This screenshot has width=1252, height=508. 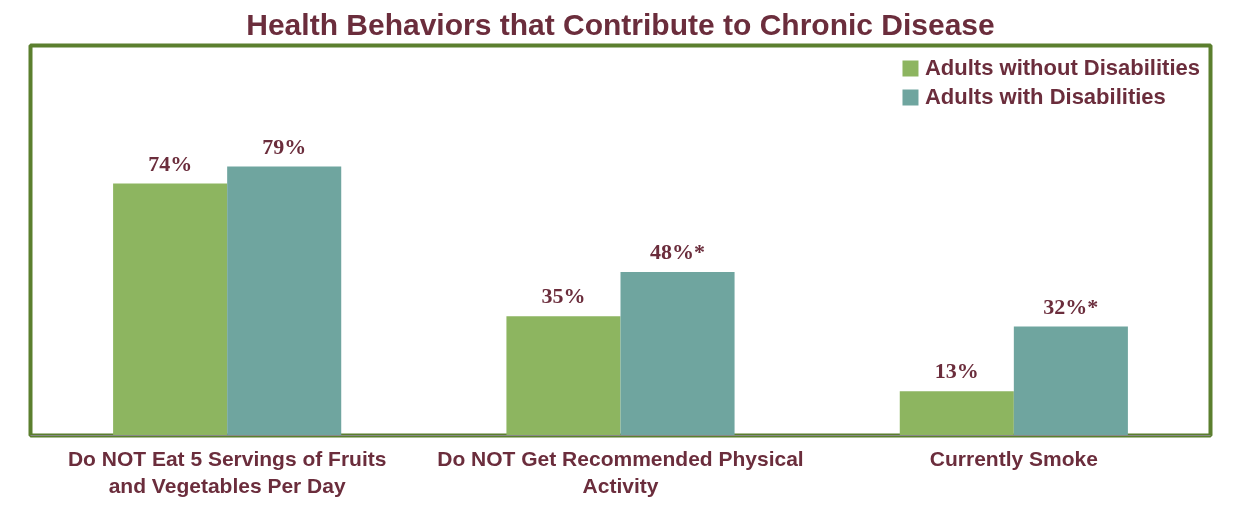 I want to click on legend-label: Adults with Disabilities, so click(x=1045, y=97).